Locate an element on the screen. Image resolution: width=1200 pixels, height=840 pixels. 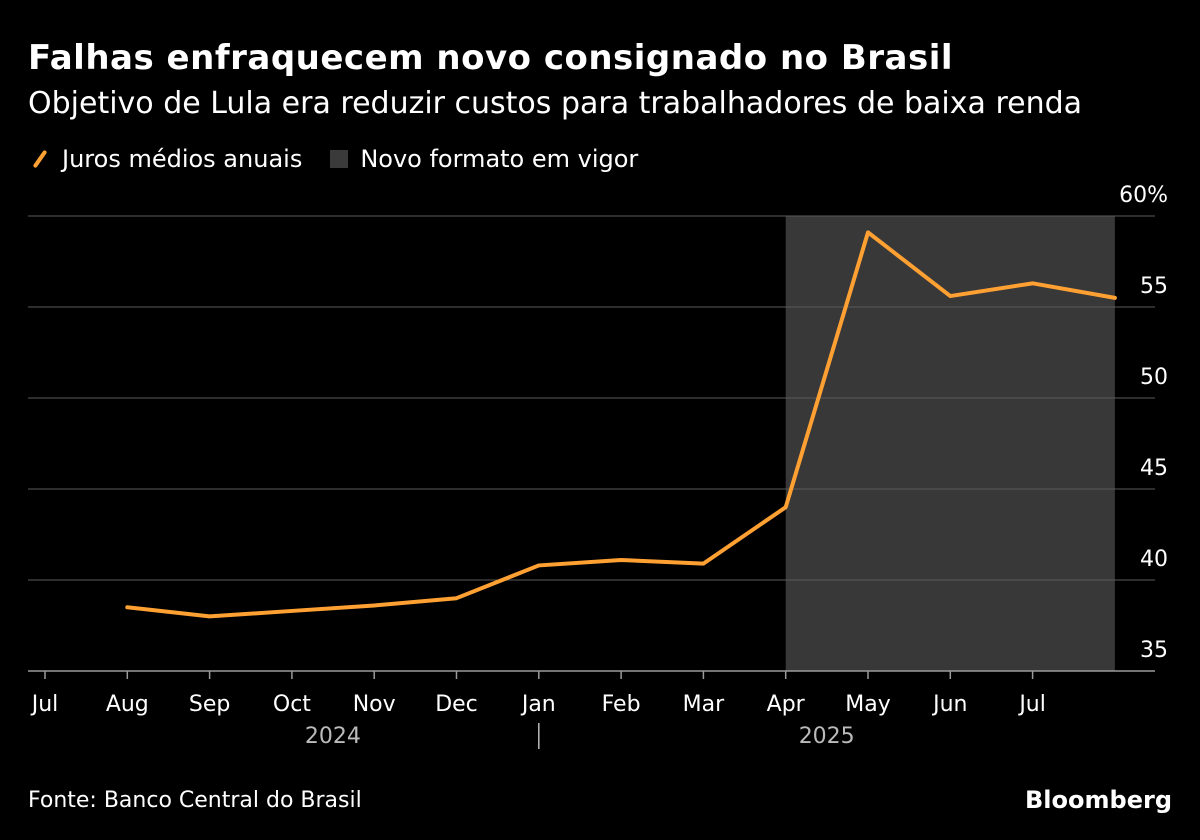
legend-item-shade: Novo formato em vigor is located at coordinates (484, 159).